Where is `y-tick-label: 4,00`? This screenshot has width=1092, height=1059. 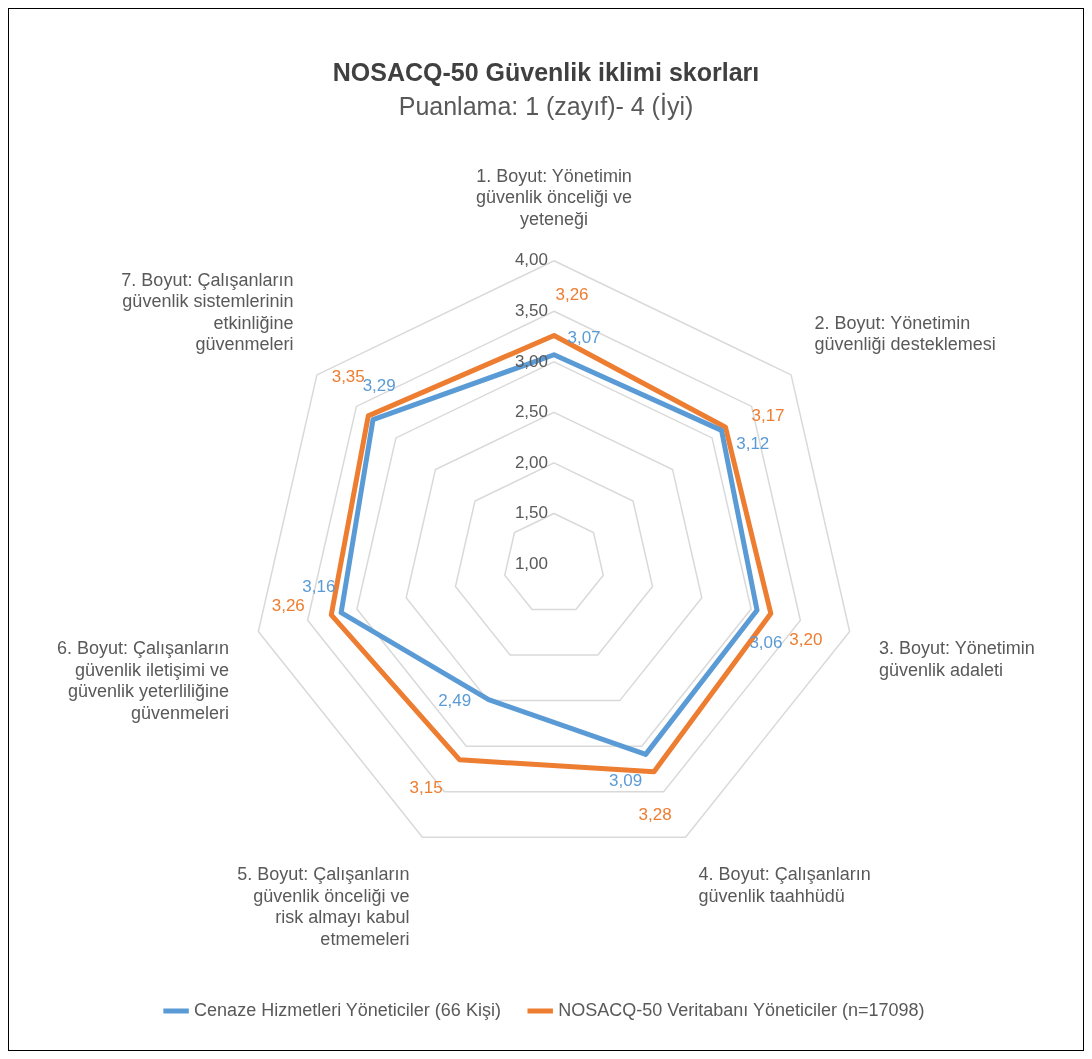
y-tick-label: 4,00 is located at coordinates (531, 260).